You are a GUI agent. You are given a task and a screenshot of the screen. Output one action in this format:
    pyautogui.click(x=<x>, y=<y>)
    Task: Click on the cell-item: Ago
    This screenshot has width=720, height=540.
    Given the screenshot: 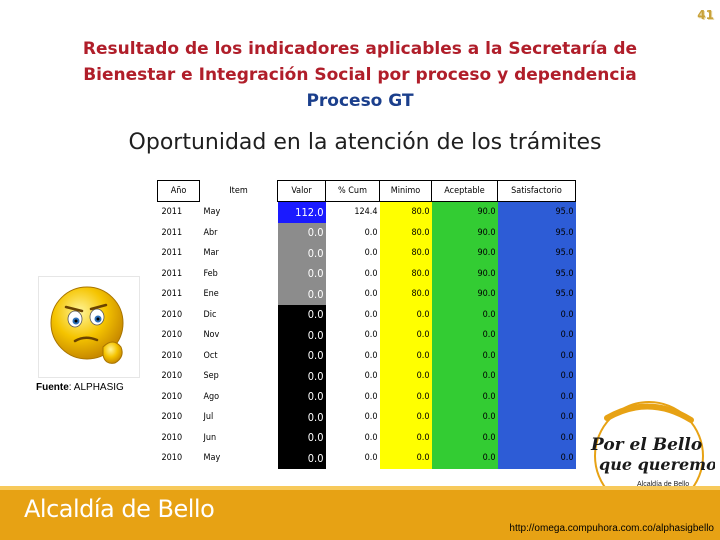 What is the action you would take?
    pyautogui.click(x=211, y=396)
    